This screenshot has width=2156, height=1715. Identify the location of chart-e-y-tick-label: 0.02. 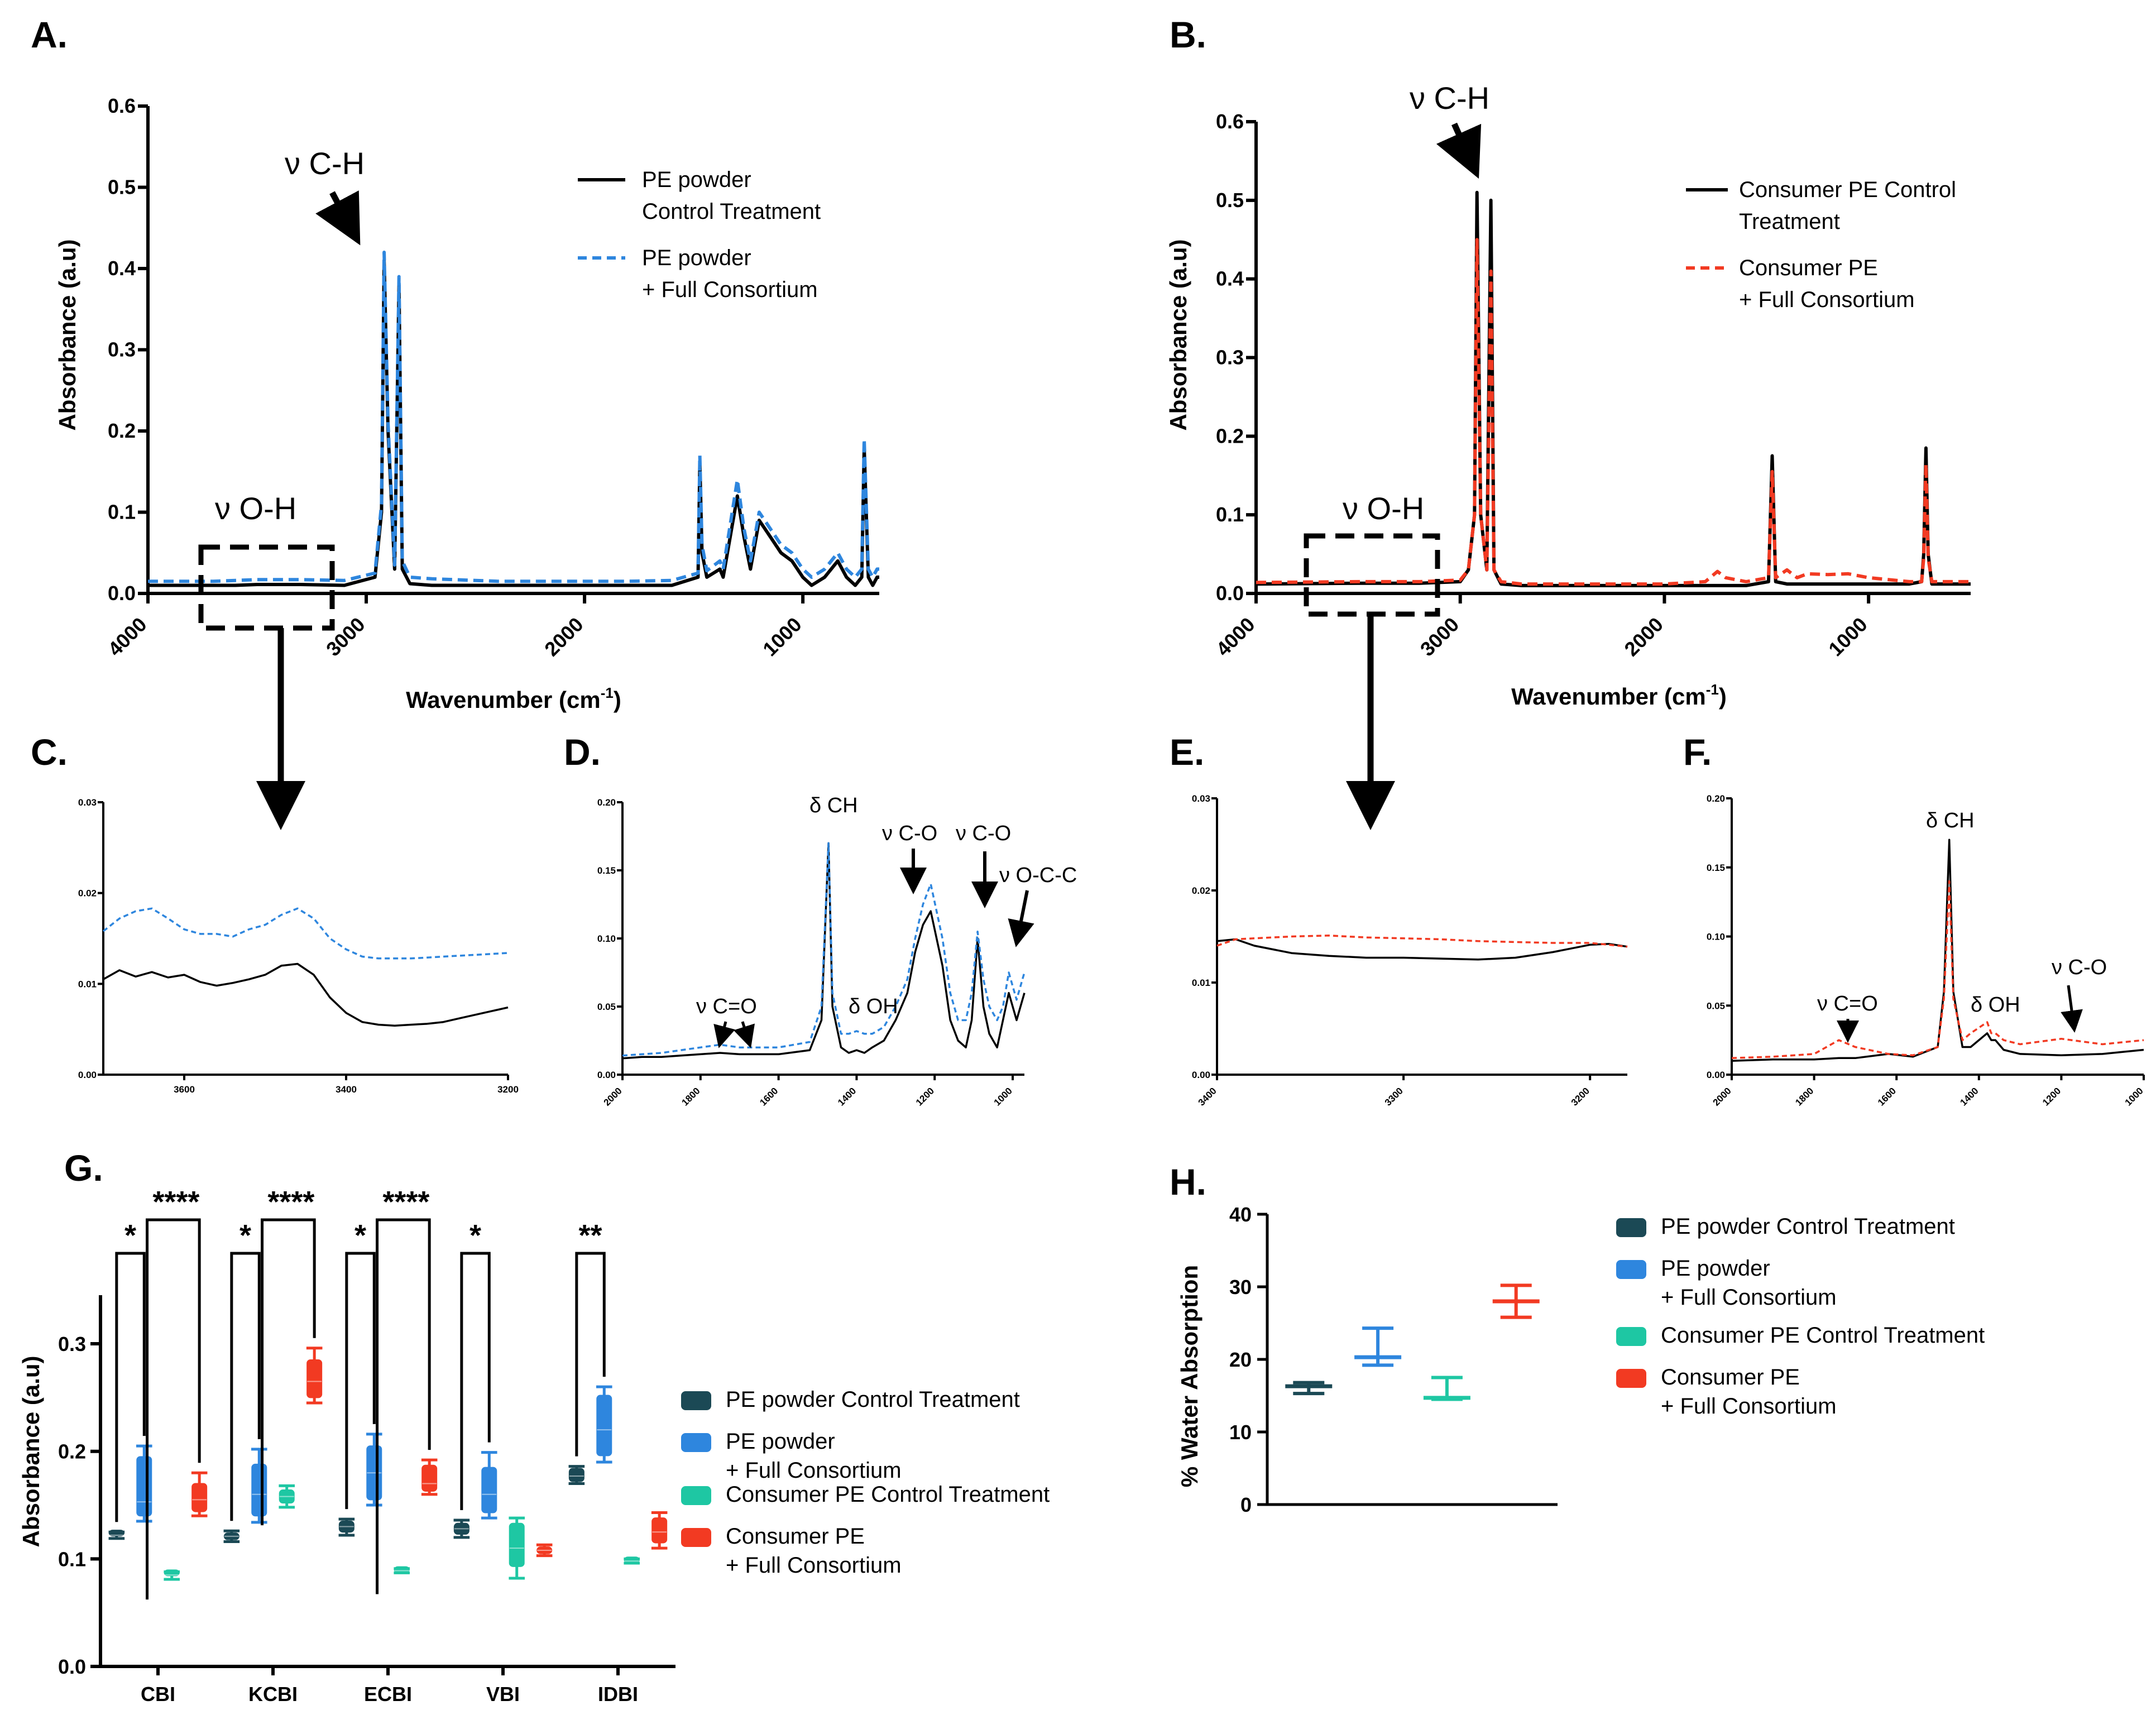
(1201, 890).